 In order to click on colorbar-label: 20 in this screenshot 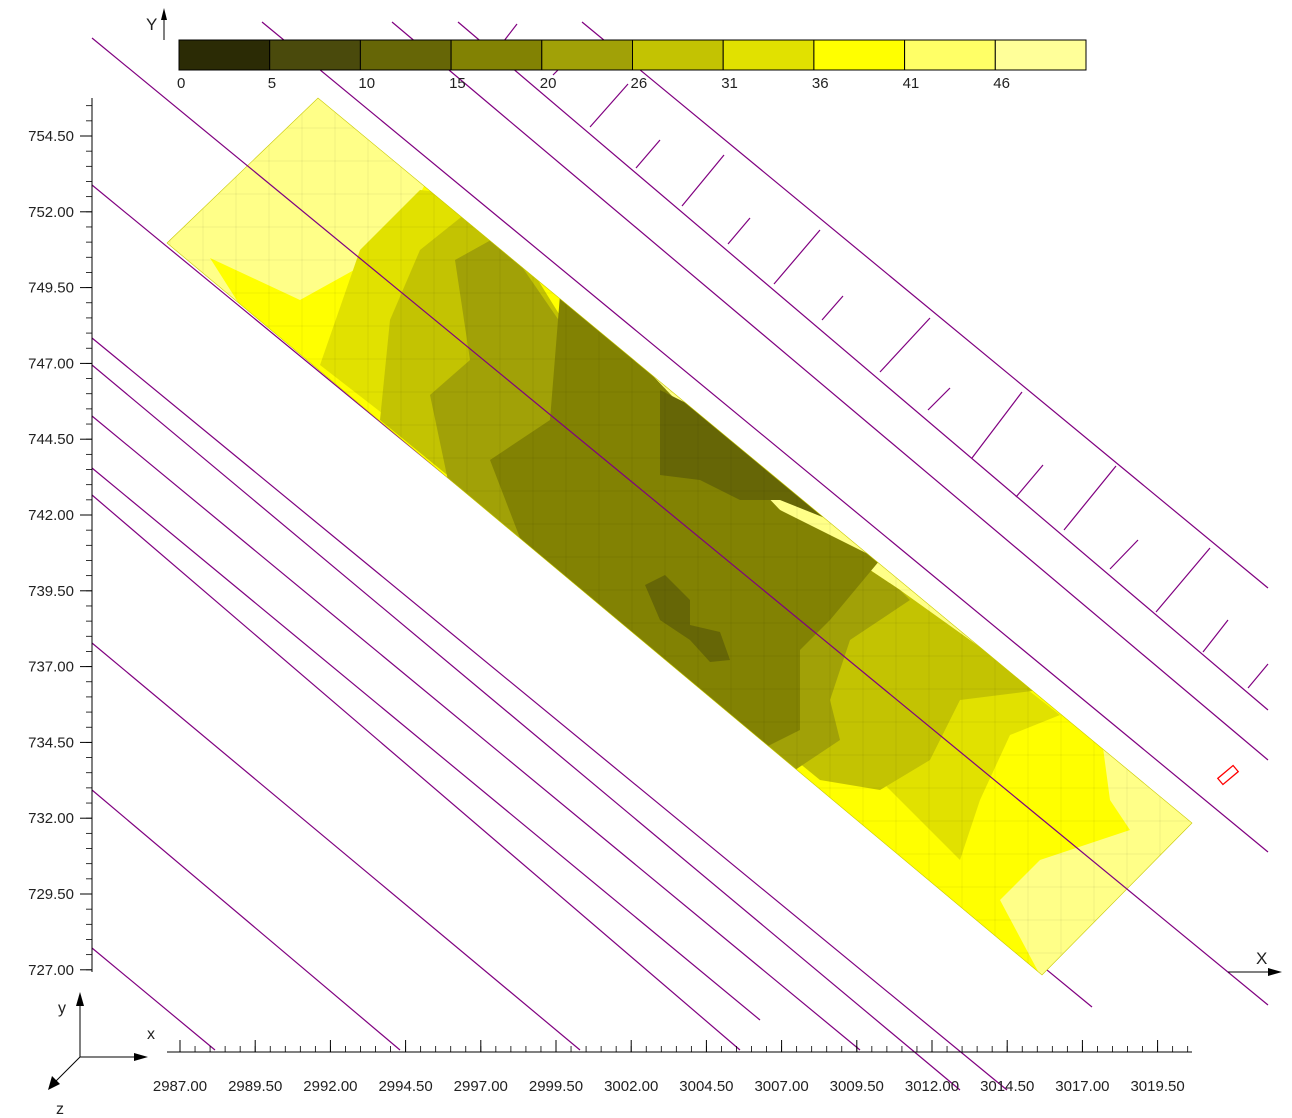, I will do `click(548, 83)`.